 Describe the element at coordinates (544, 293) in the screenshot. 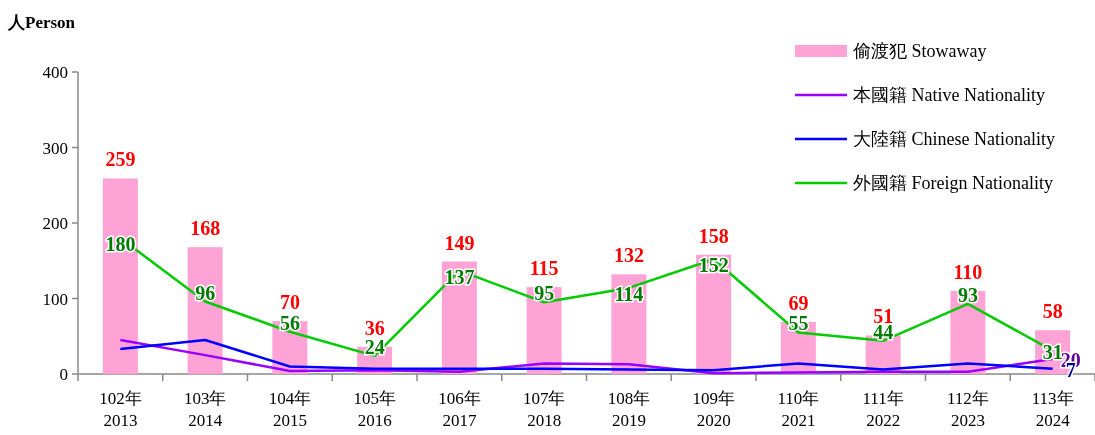

I see `data-label: 95` at that location.